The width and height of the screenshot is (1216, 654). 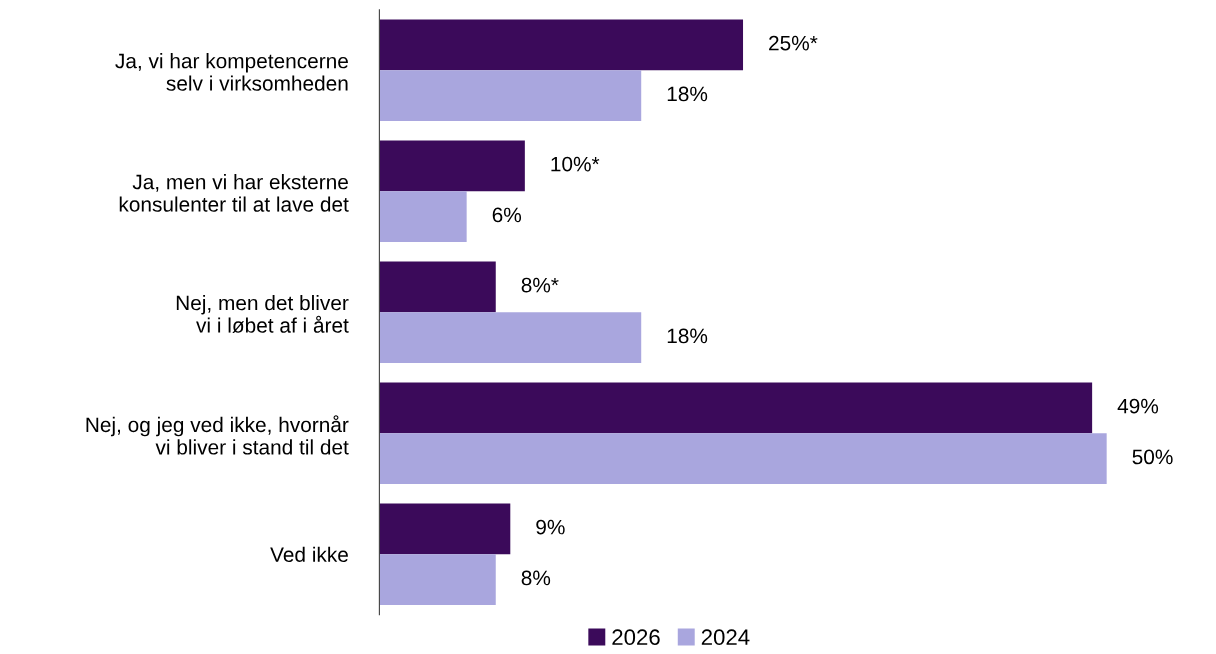 What do you see at coordinates (793, 43) in the screenshot?
I see `data-label: 25%*` at bounding box center [793, 43].